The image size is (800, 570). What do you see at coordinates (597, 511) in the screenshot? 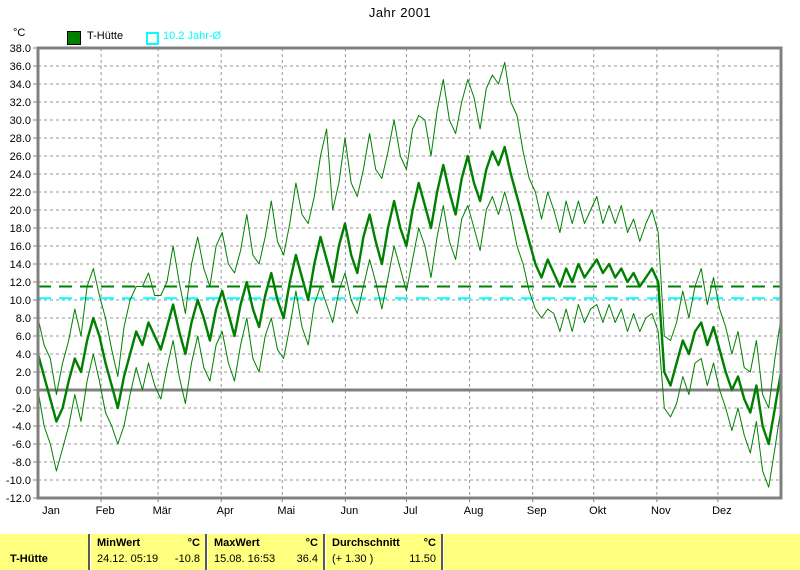
I see `month-label: Okt` at bounding box center [597, 511].